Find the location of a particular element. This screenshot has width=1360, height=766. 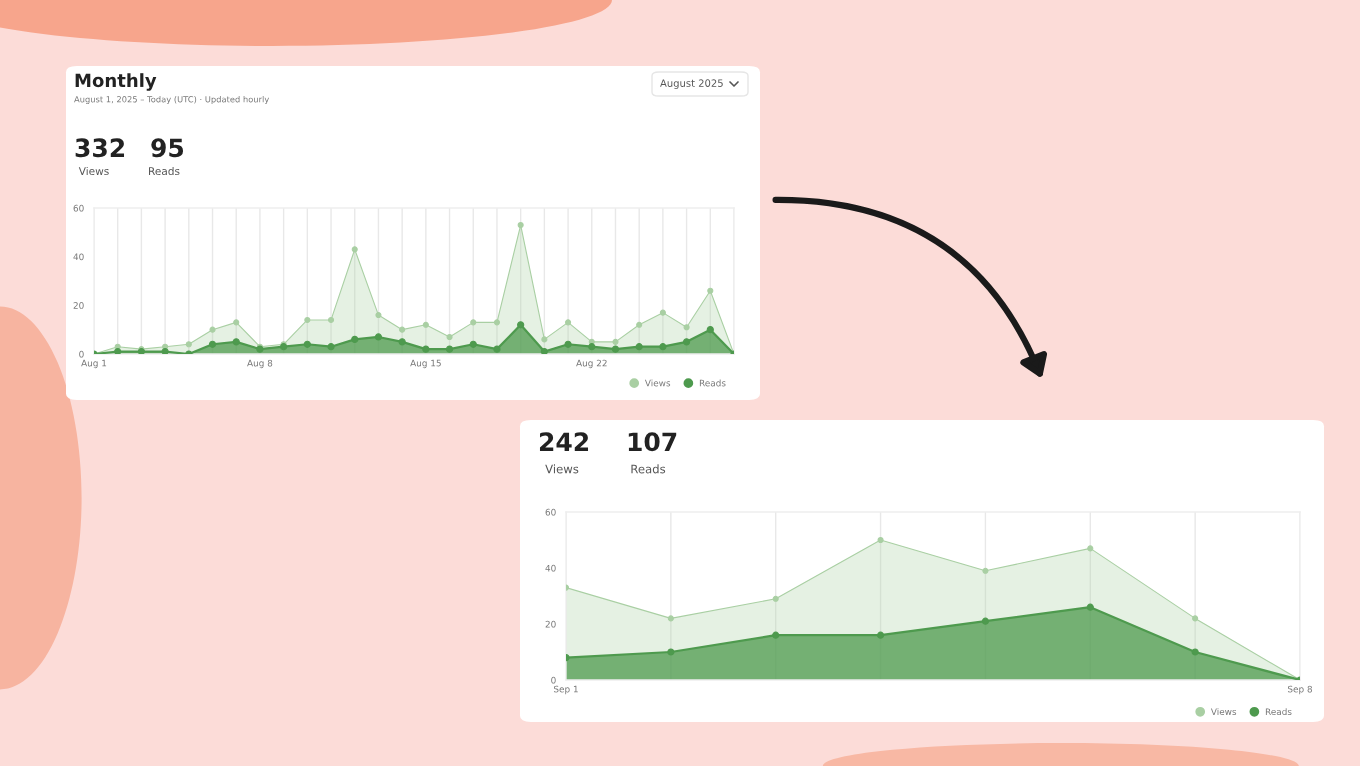

chart-title: Monthly is located at coordinates (116, 82).